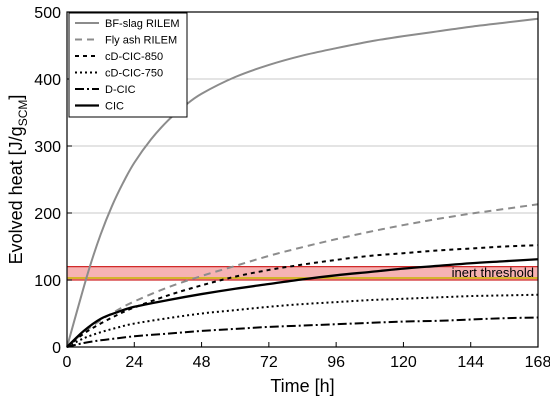 This screenshot has height=408, width=550. What do you see at coordinates (302, 386) in the screenshot?
I see `x-axis-label: Time [h]` at bounding box center [302, 386].